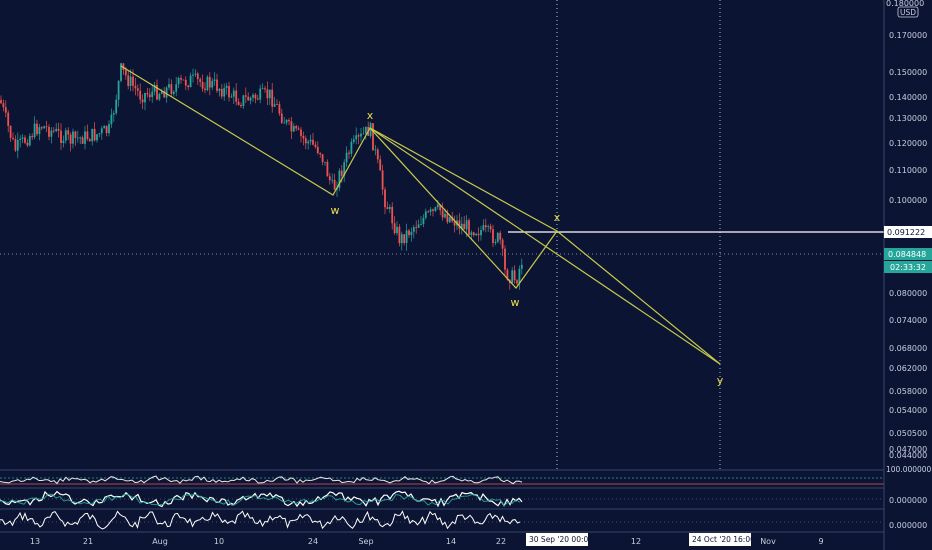  I want to click on indicator-axis-label-3: 0.000000, so click(908, 525).